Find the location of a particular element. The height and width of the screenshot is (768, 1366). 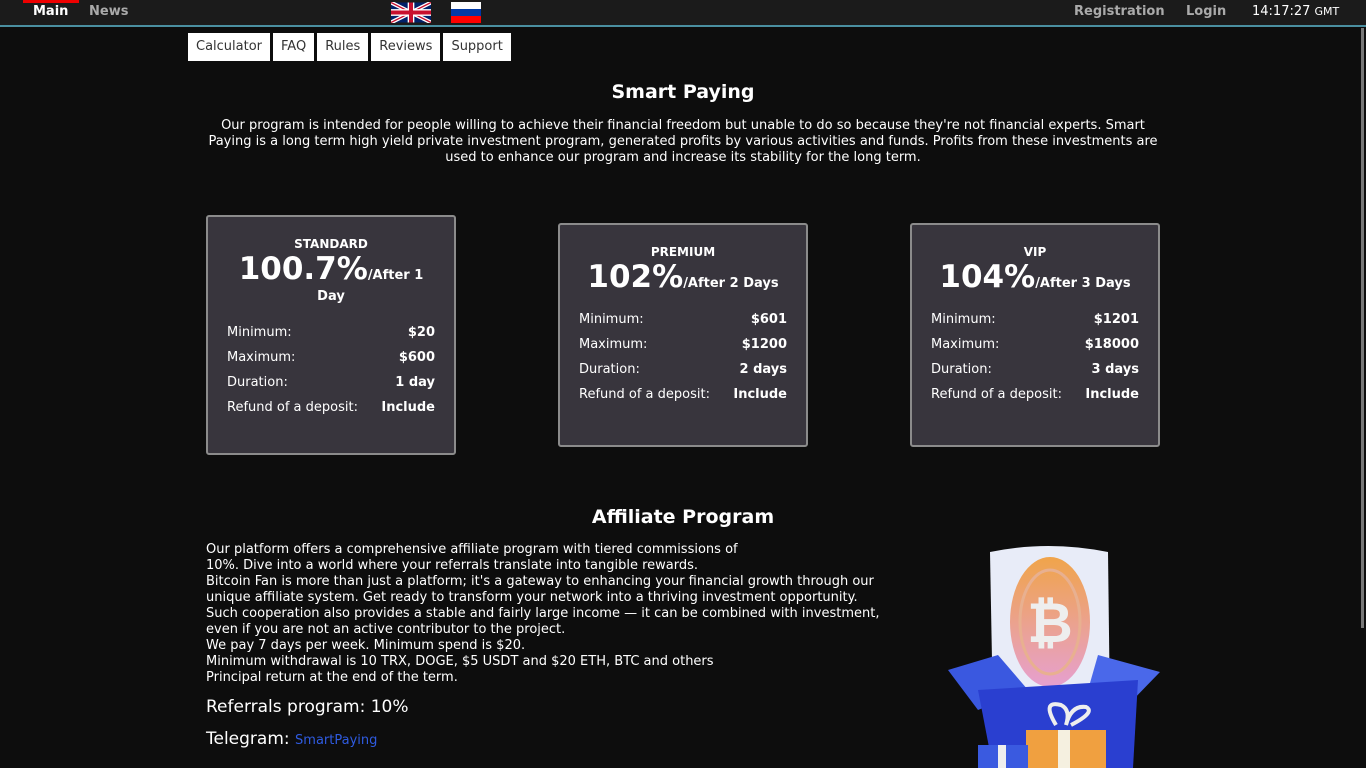

plan-row: Duration: 2 days is located at coordinates (683, 374).